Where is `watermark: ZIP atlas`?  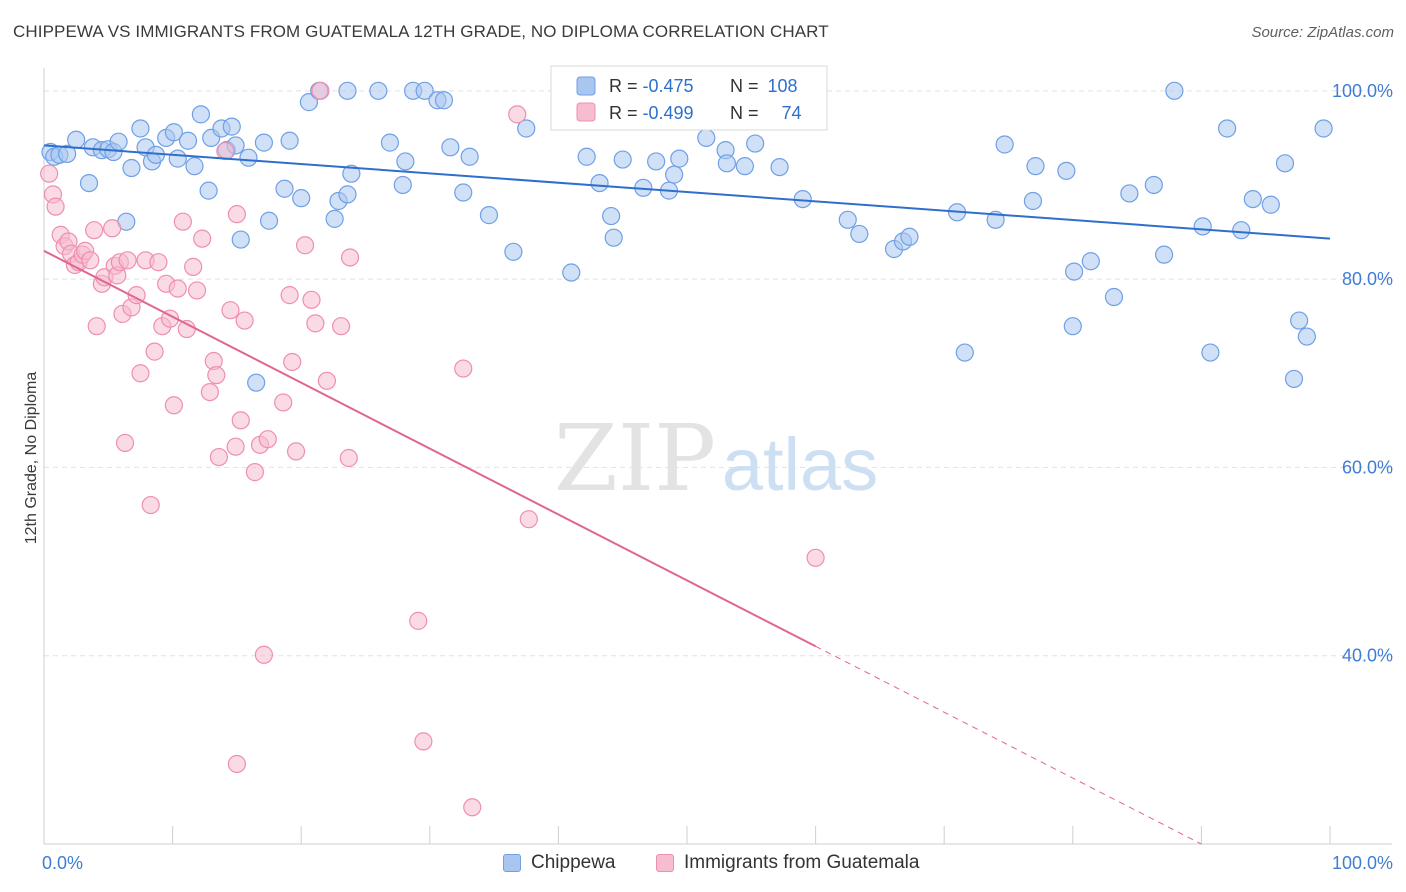
watermark: ZIP atlas is located at coordinates (716, 458).